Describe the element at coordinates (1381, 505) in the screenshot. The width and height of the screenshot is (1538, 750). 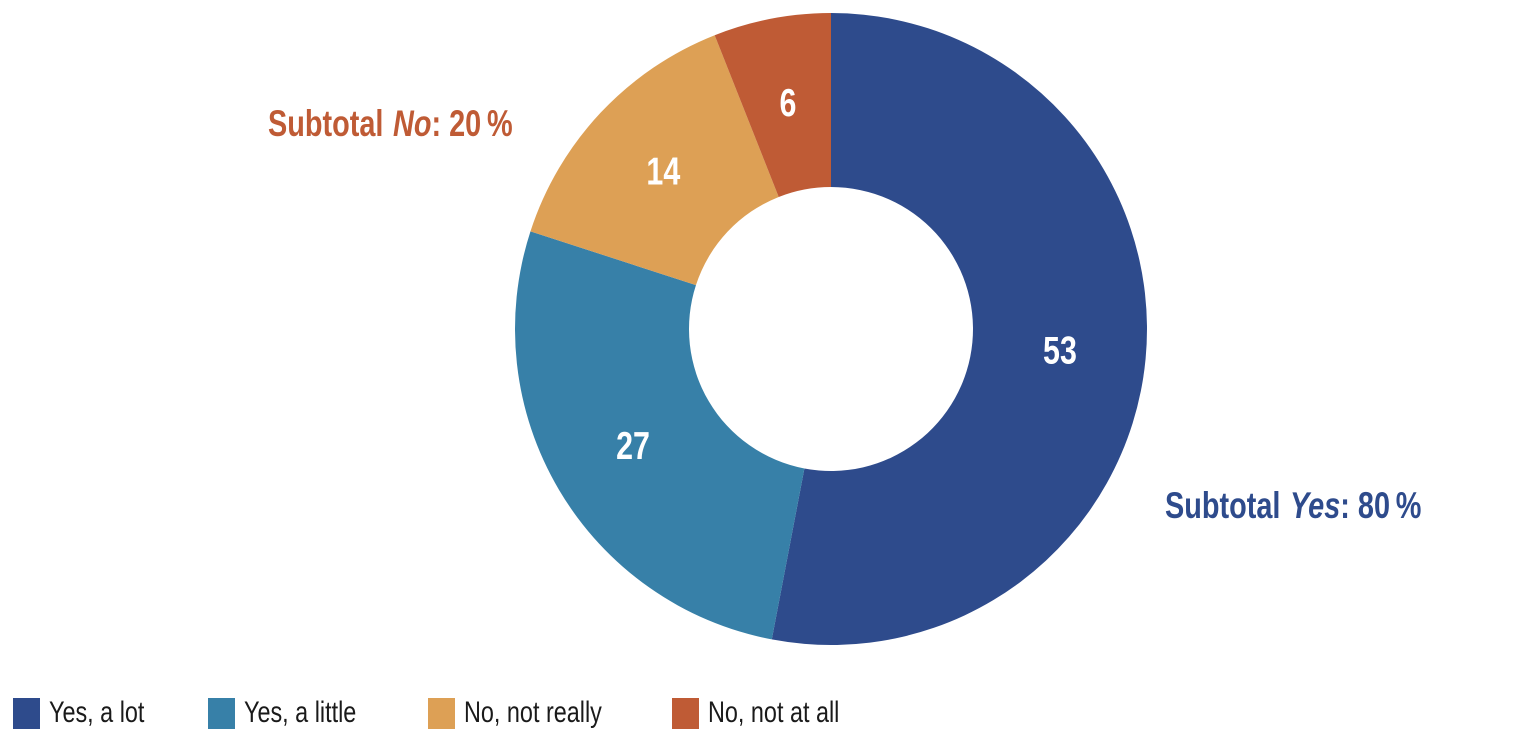
I see `subtotal-yes-value: : 80 %` at that location.